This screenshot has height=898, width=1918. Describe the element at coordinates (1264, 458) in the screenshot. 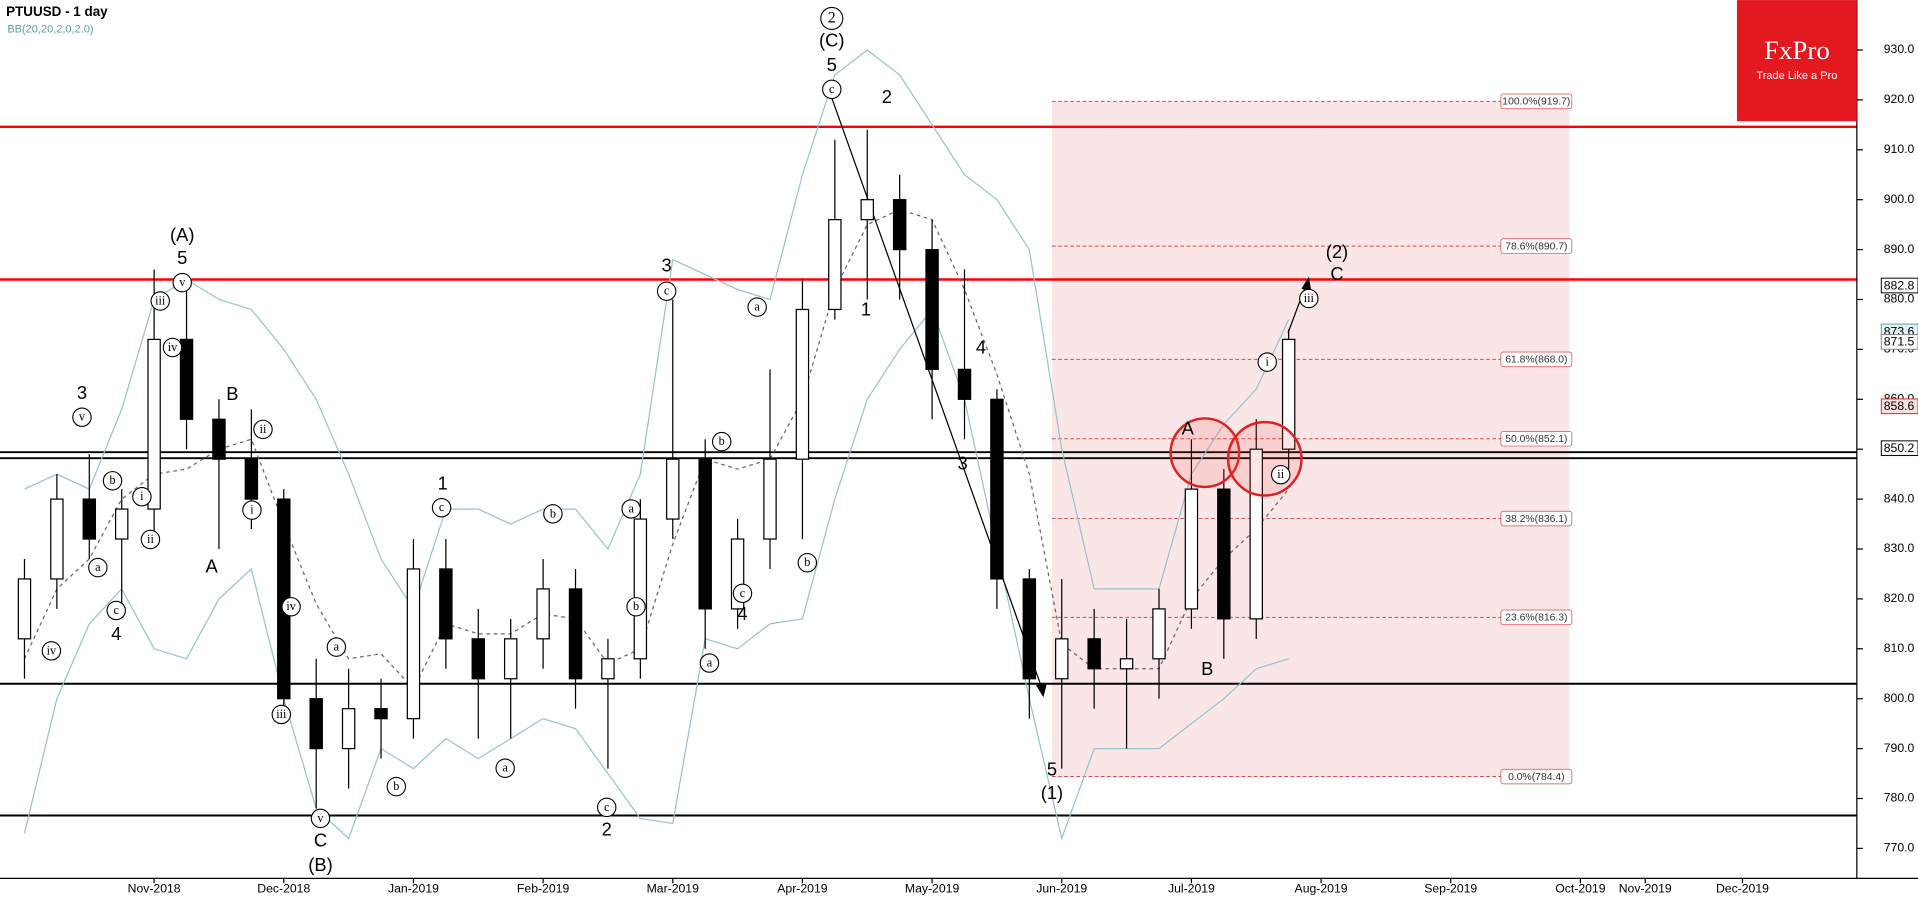

I see `highlight-circle` at that location.